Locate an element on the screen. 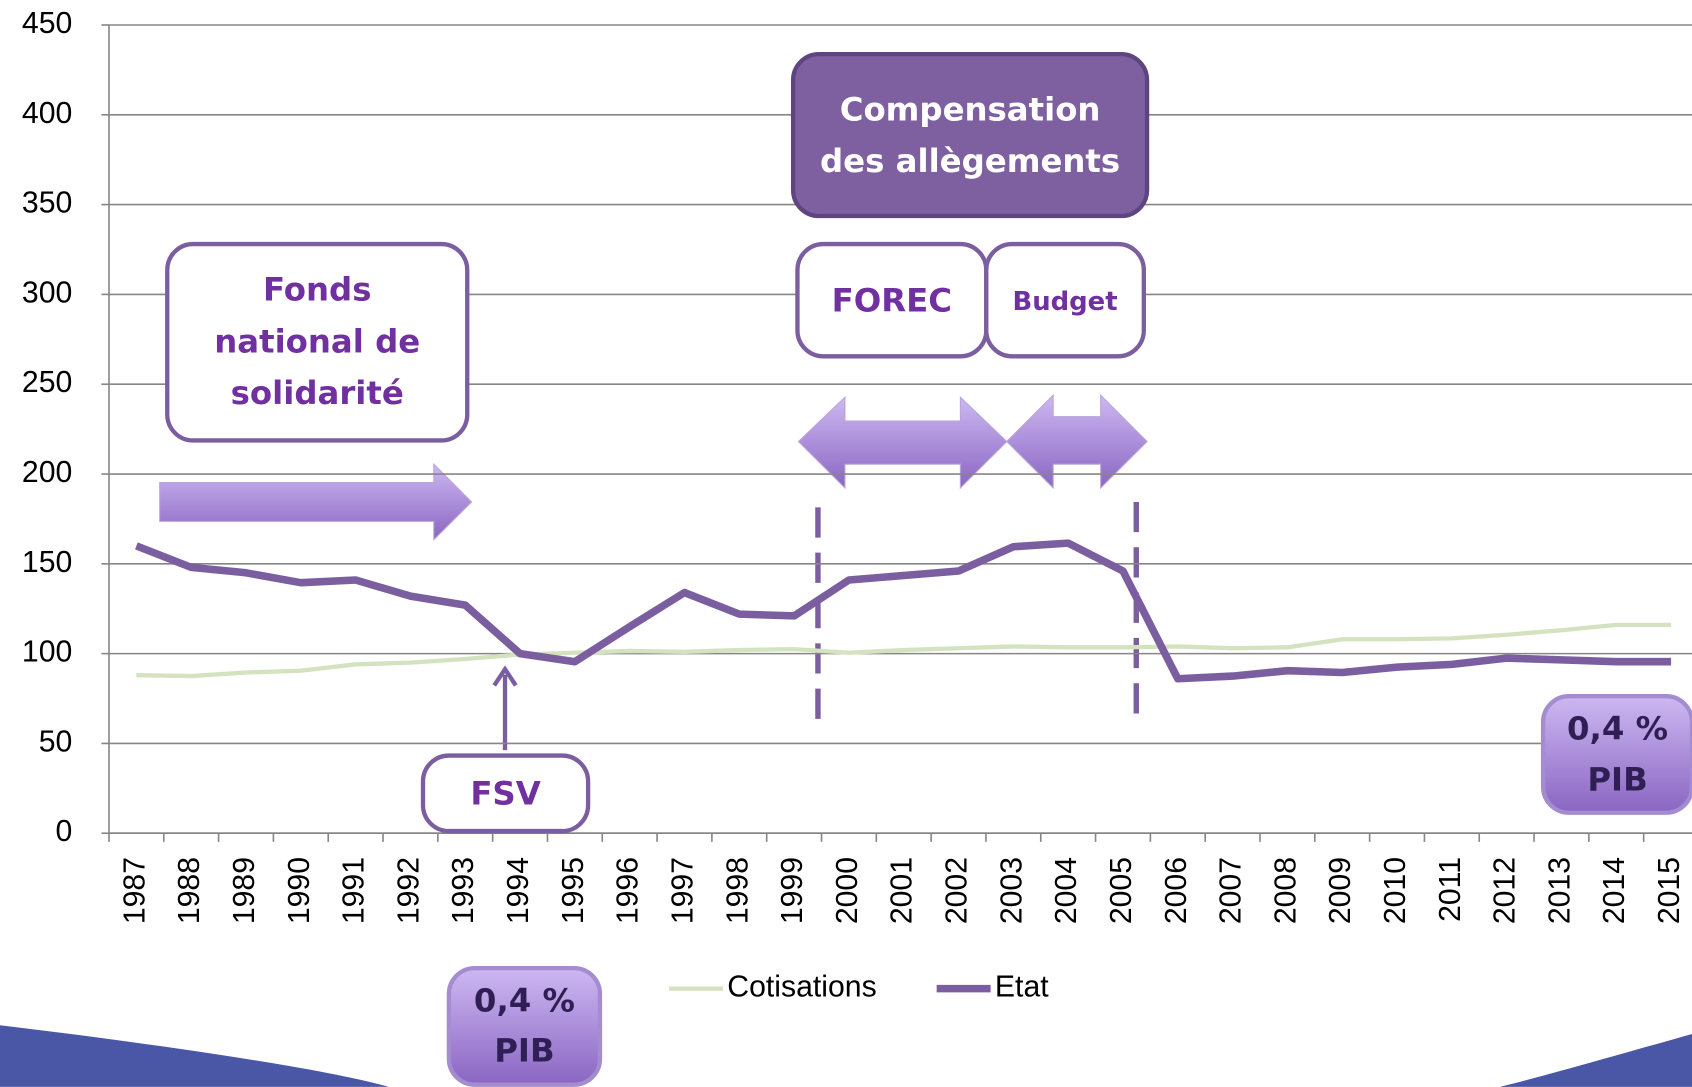 The height and width of the screenshot is (1087, 1692). y-tick-label: 50 is located at coordinates (56, 741).